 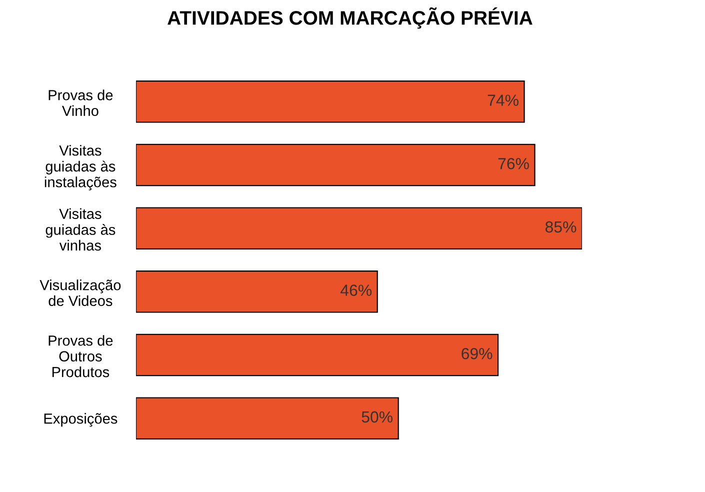 I want to click on y-tick-label: Visitas guiadas às vinhas, so click(x=81, y=229).